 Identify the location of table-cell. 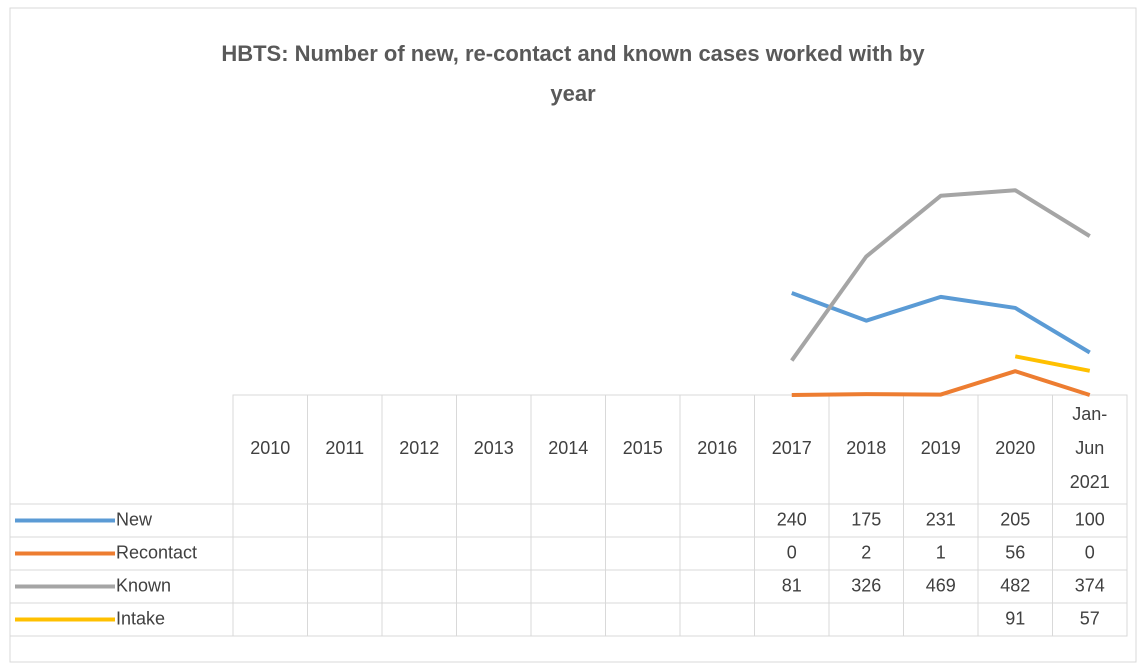
(1090, 619).